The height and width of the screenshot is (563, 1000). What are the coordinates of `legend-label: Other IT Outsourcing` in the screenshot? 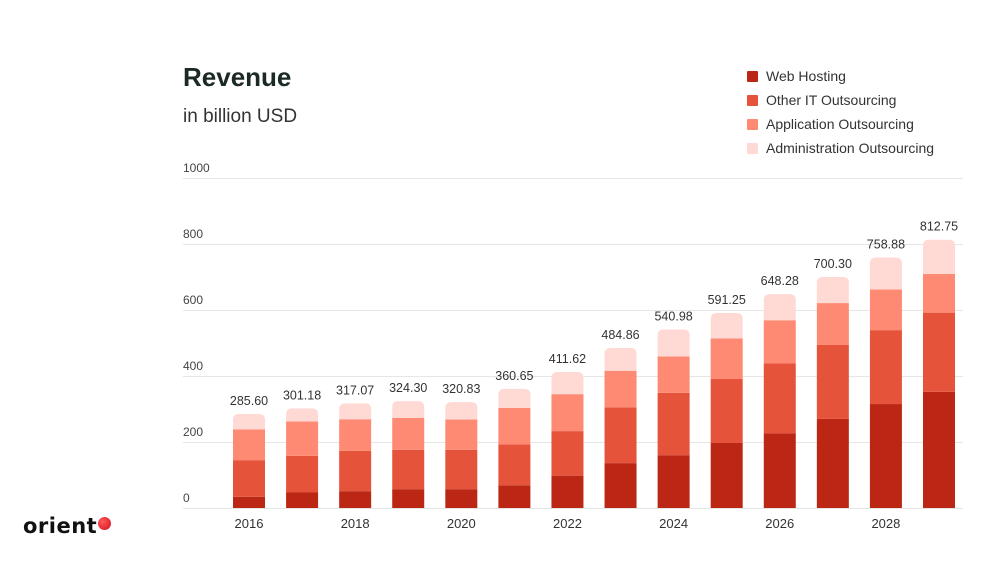 It's located at (831, 100).